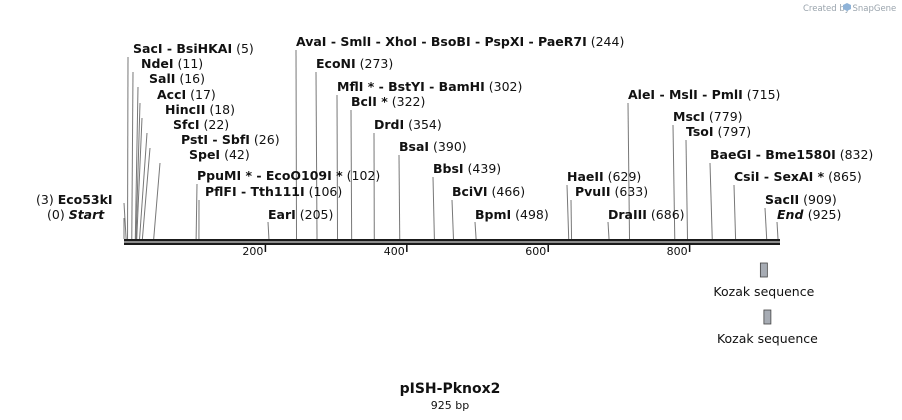 This screenshot has height=420, width=902. Describe the element at coordinates (201, 124) in the screenshot. I see `restriction-site-label: SfcI (22)` at that location.